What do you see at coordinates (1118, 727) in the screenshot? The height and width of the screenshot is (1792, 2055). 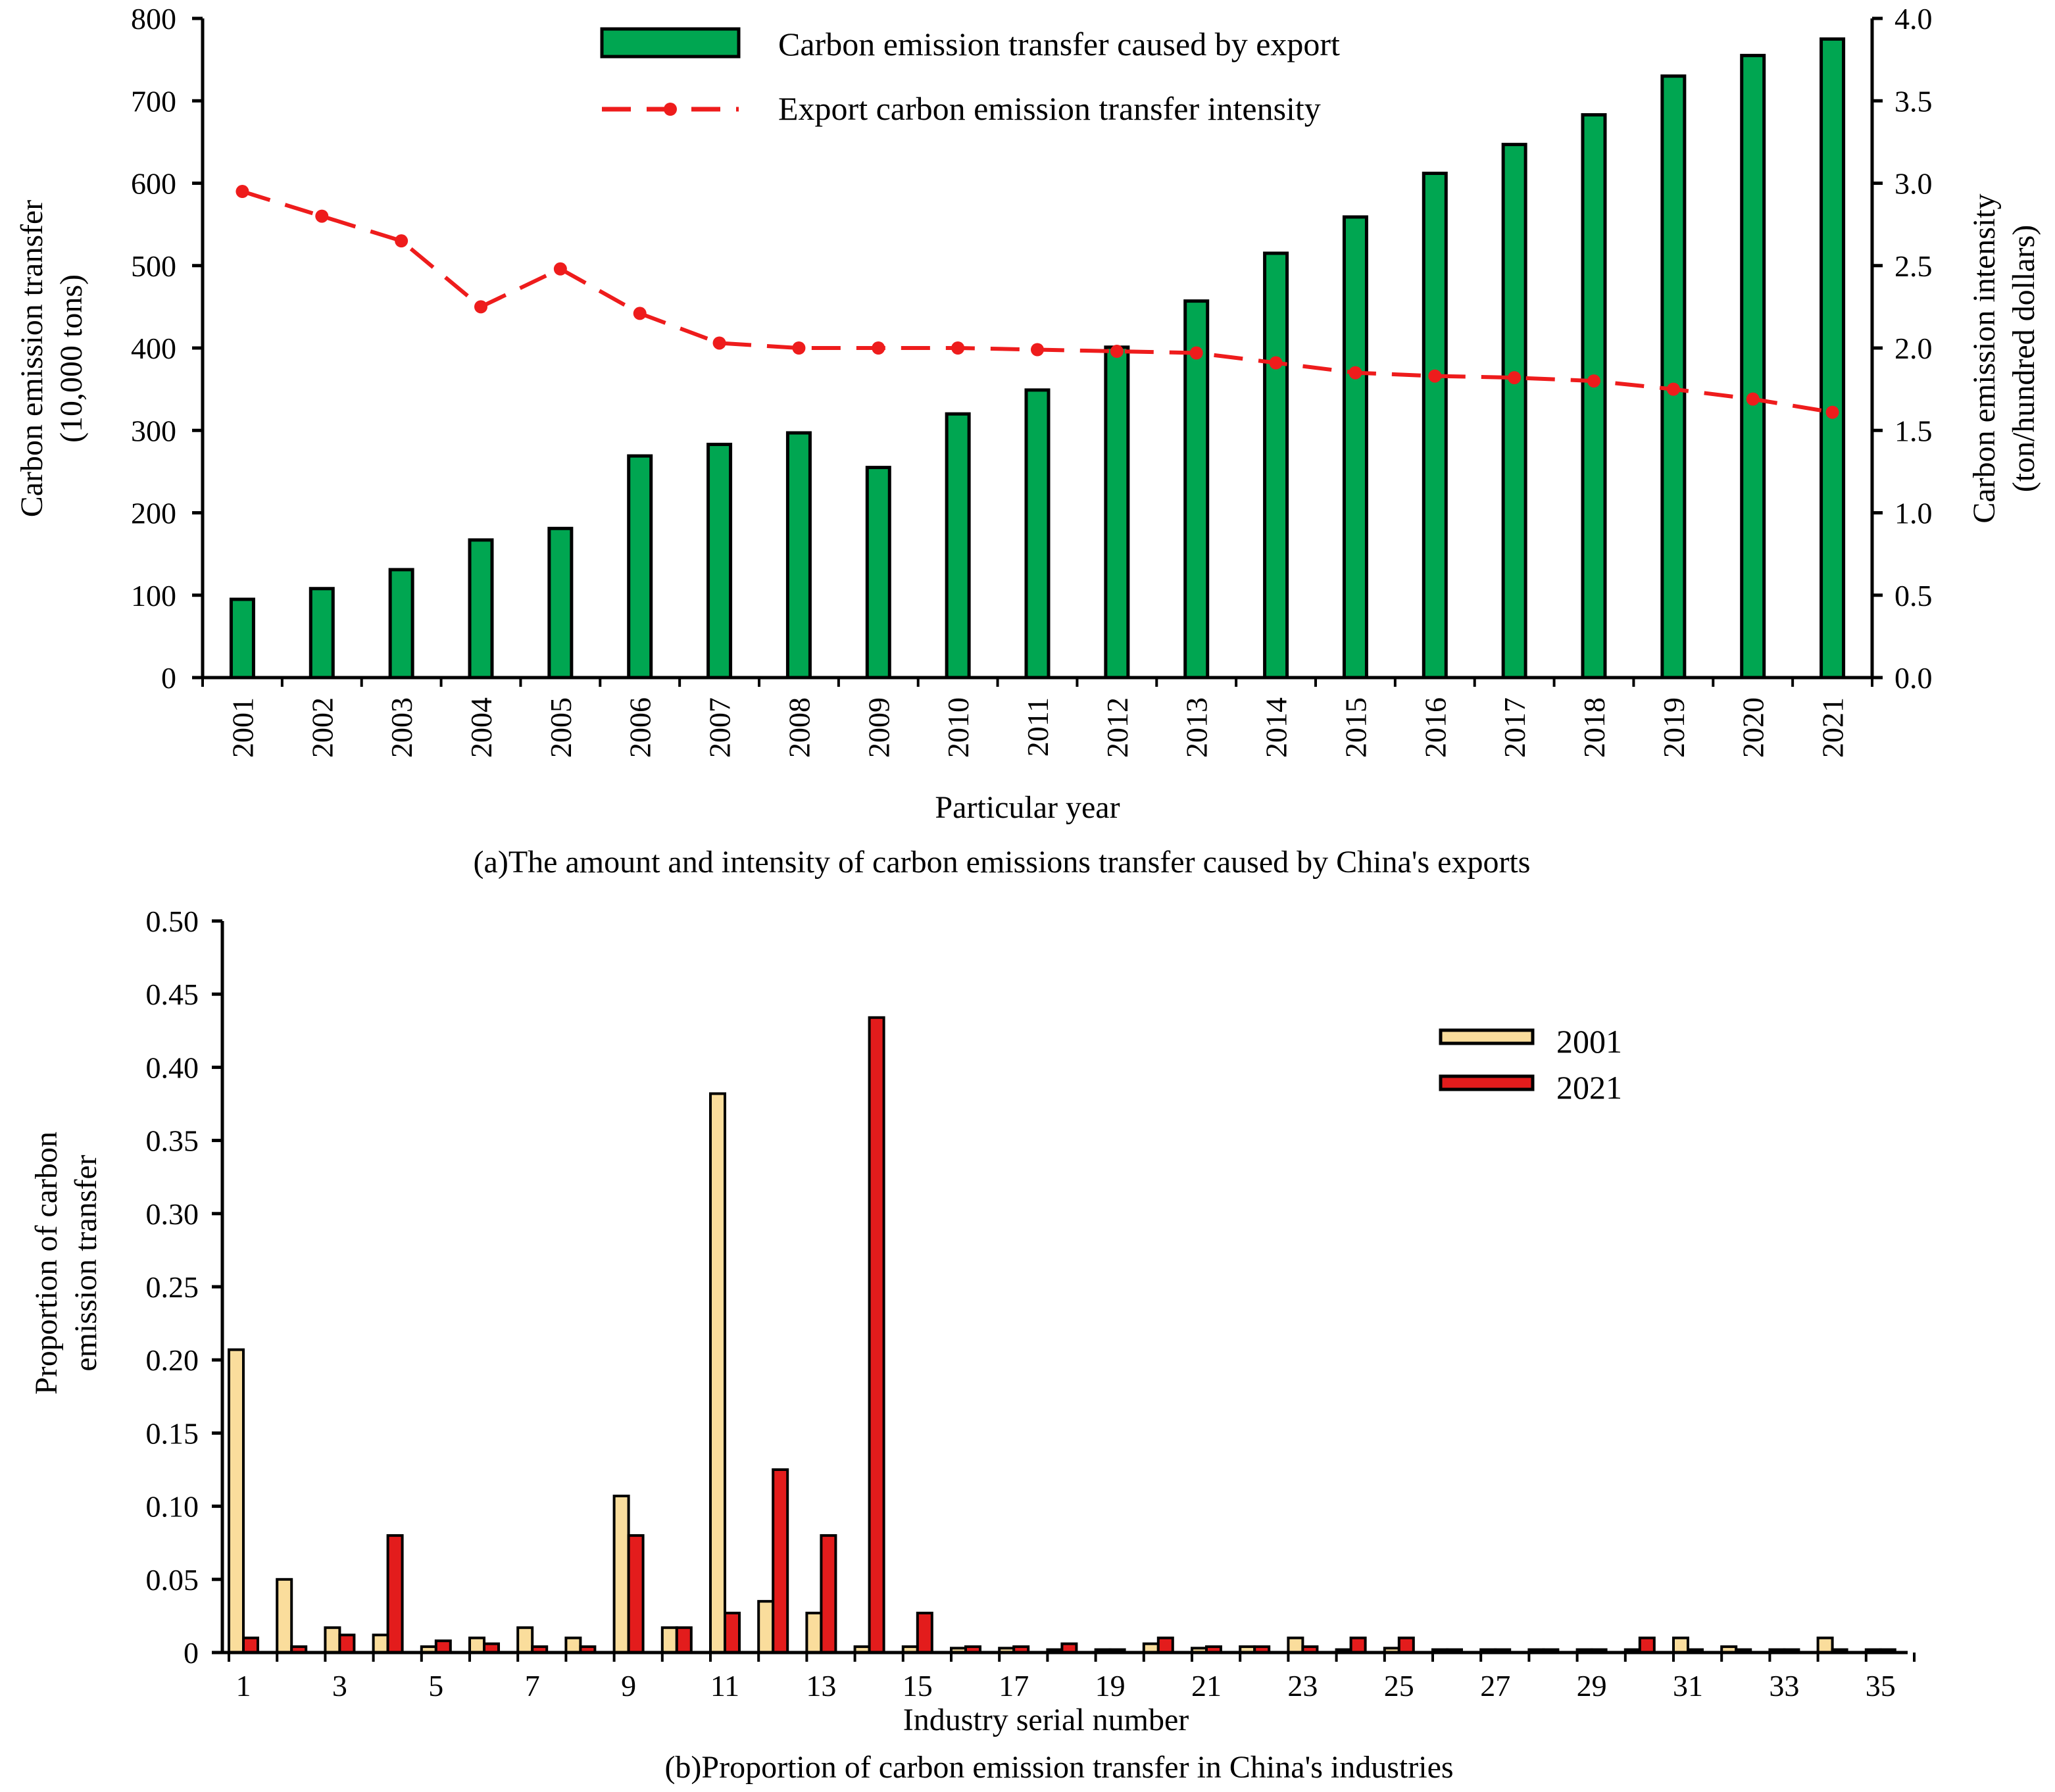 I see `chart-a-xtick-label: 2012` at bounding box center [1118, 727].